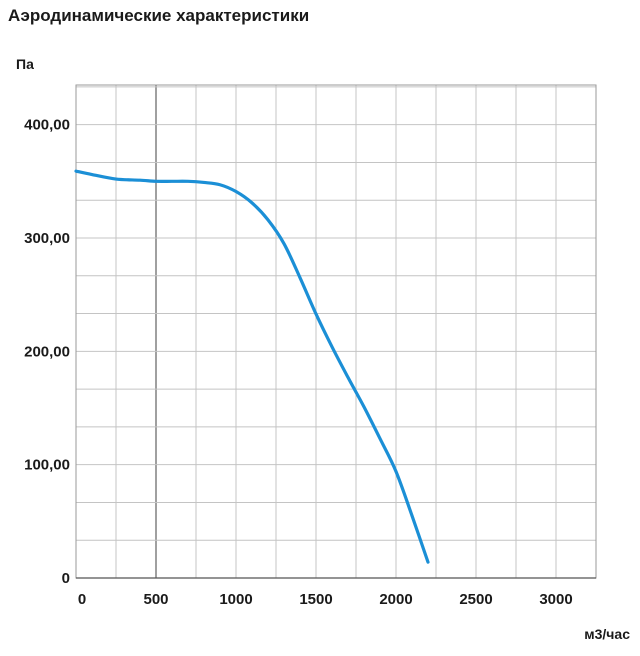  I want to click on y-tick-label: 400,00, so click(47, 125).